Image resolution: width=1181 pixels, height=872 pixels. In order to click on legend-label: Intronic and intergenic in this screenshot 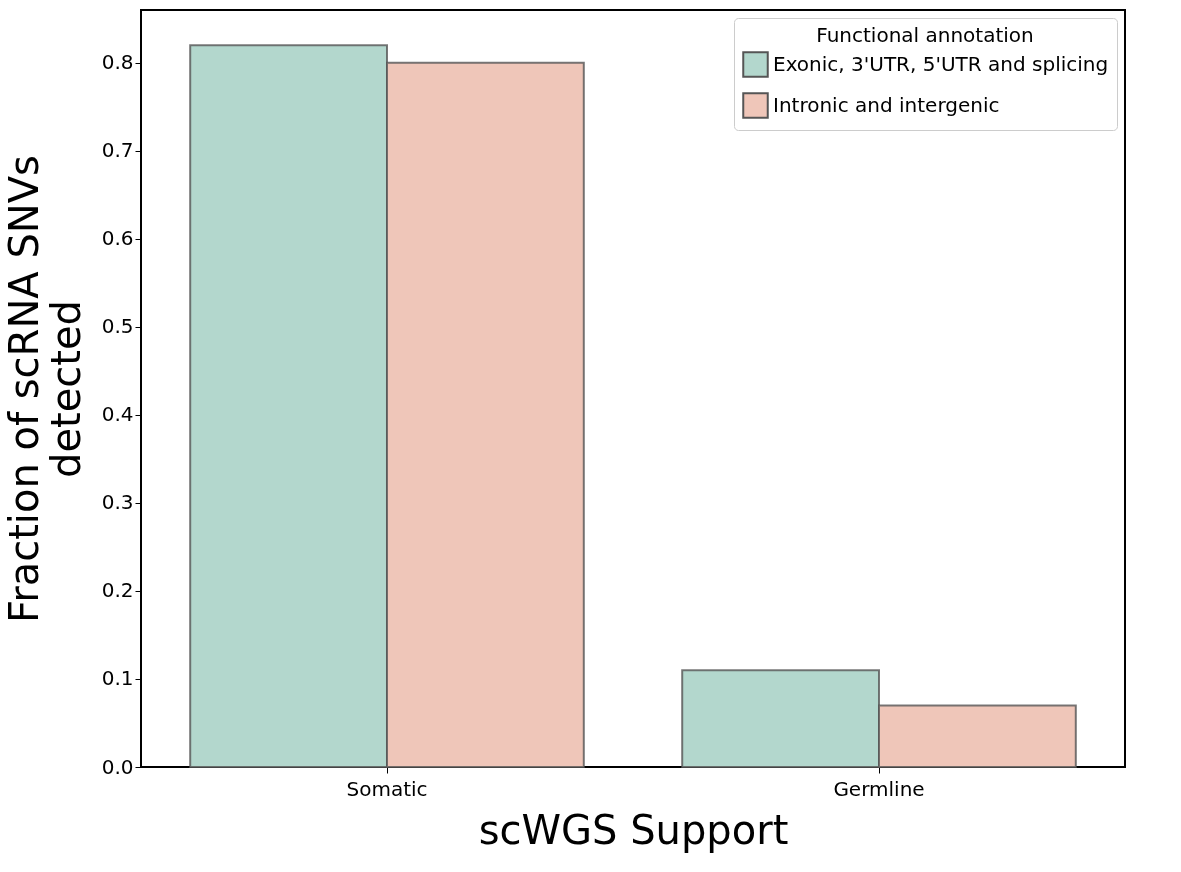, I will do `click(886, 104)`.